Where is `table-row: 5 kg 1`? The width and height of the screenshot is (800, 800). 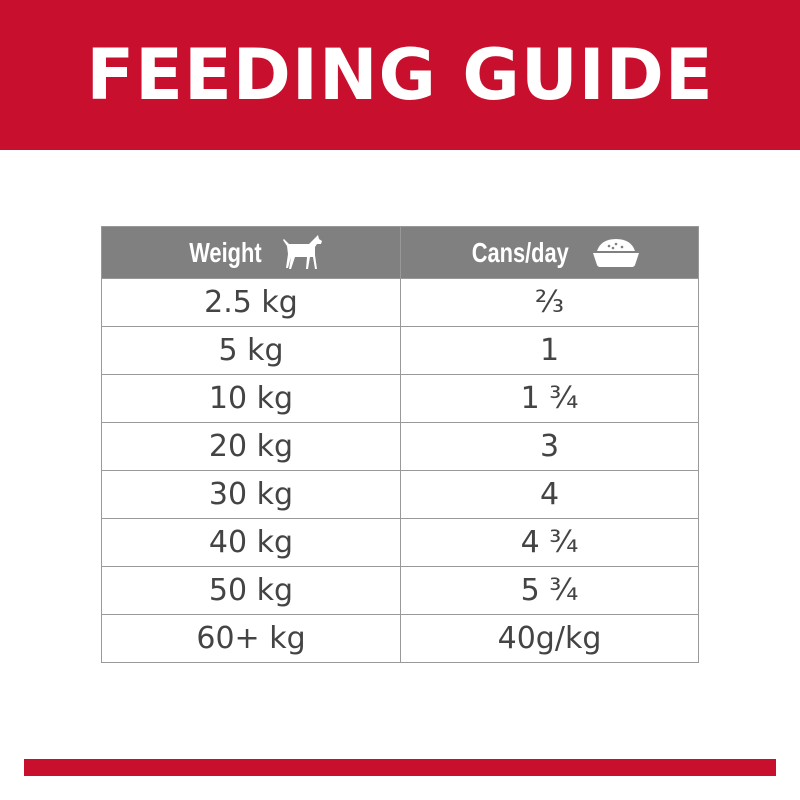
table-row: 5 kg 1 is located at coordinates (400, 350).